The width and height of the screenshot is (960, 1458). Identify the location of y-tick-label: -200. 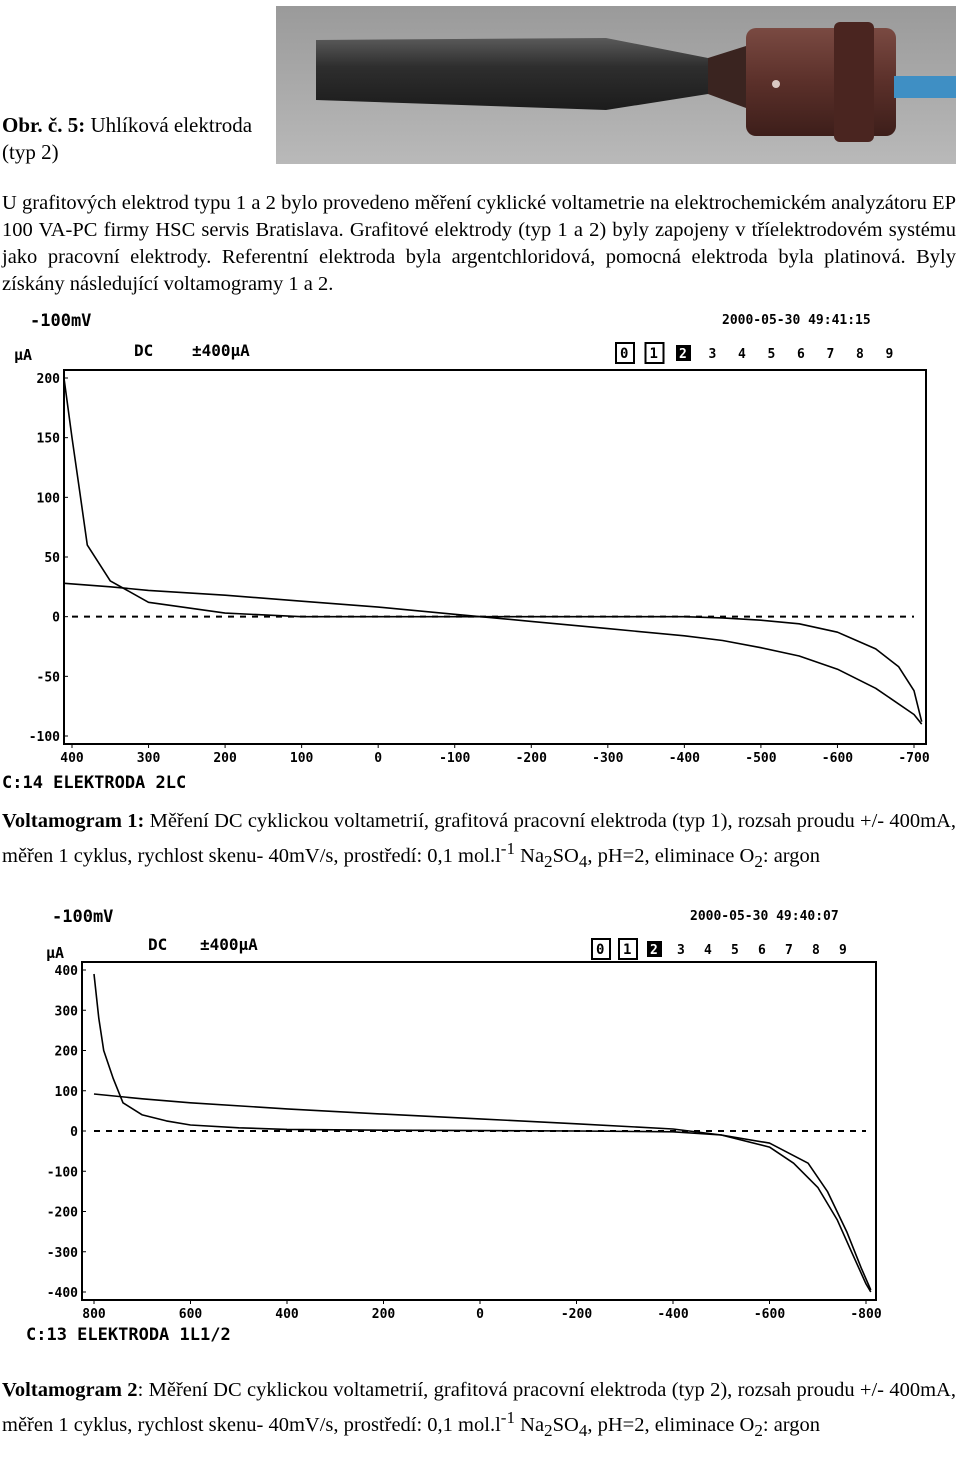
(62, 1213).